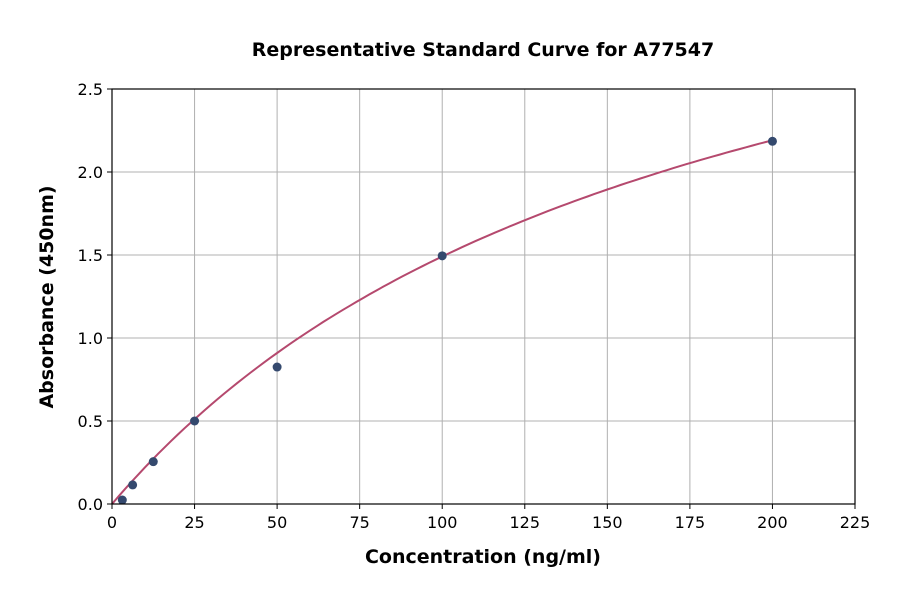  What do you see at coordinates (525, 522) in the screenshot?
I see `x-tick-label: 125` at bounding box center [525, 522].